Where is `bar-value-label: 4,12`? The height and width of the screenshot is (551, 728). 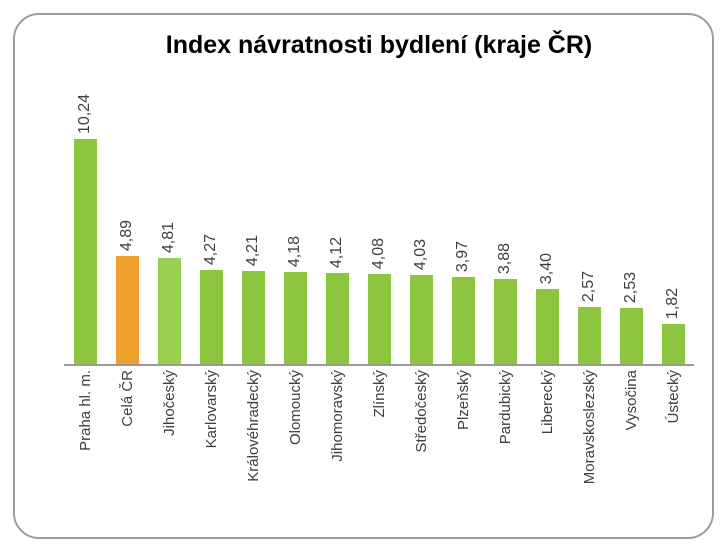
bar-value-label: 4,12 is located at coordinates (336, 252).